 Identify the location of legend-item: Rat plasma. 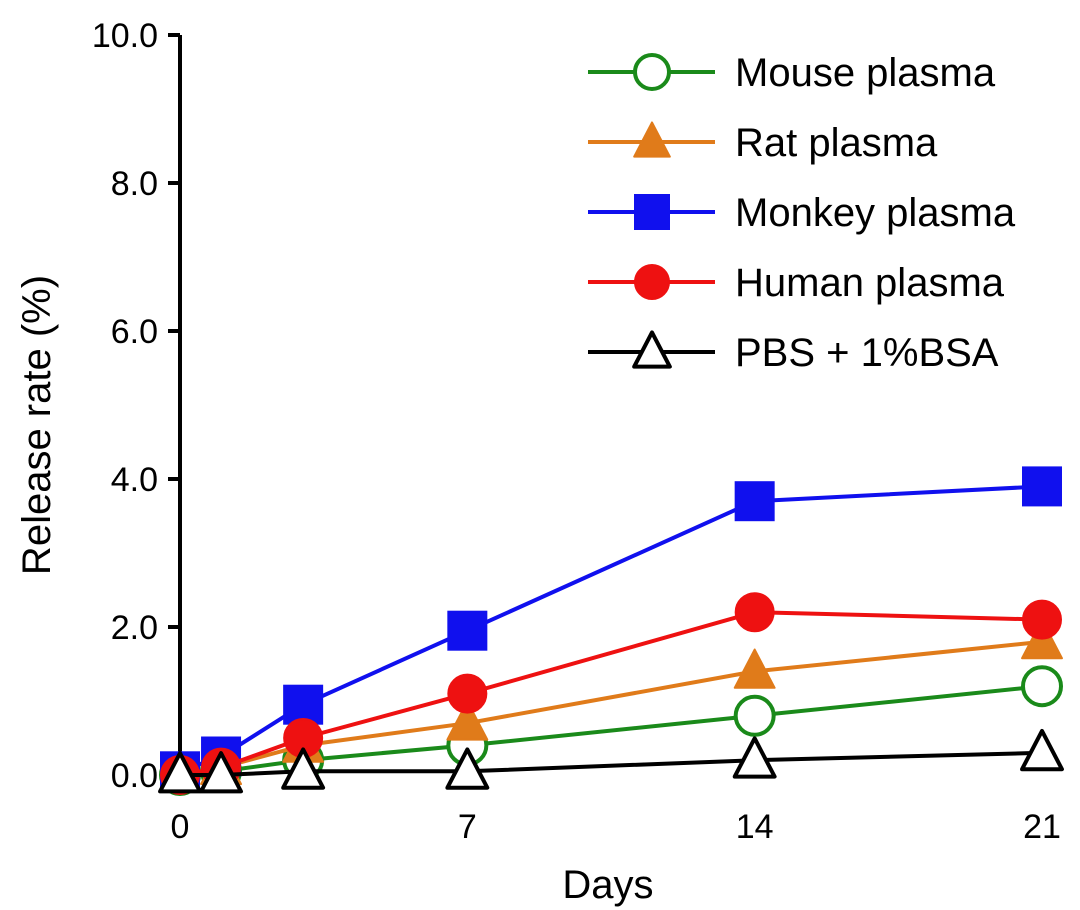
(763, 143).